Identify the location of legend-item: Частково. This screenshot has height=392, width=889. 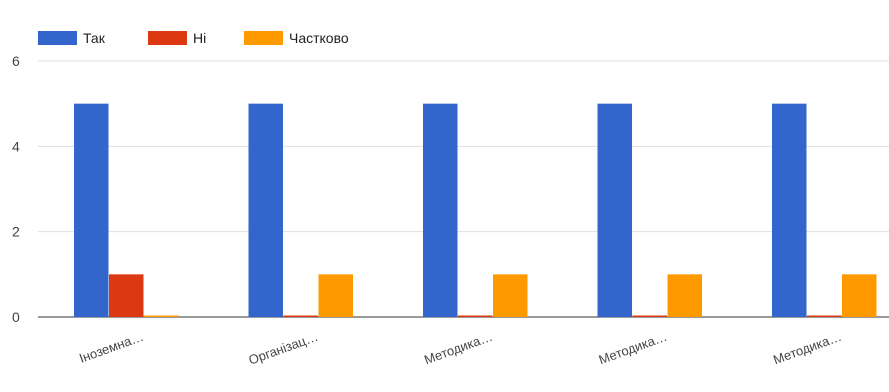
(296, 38).